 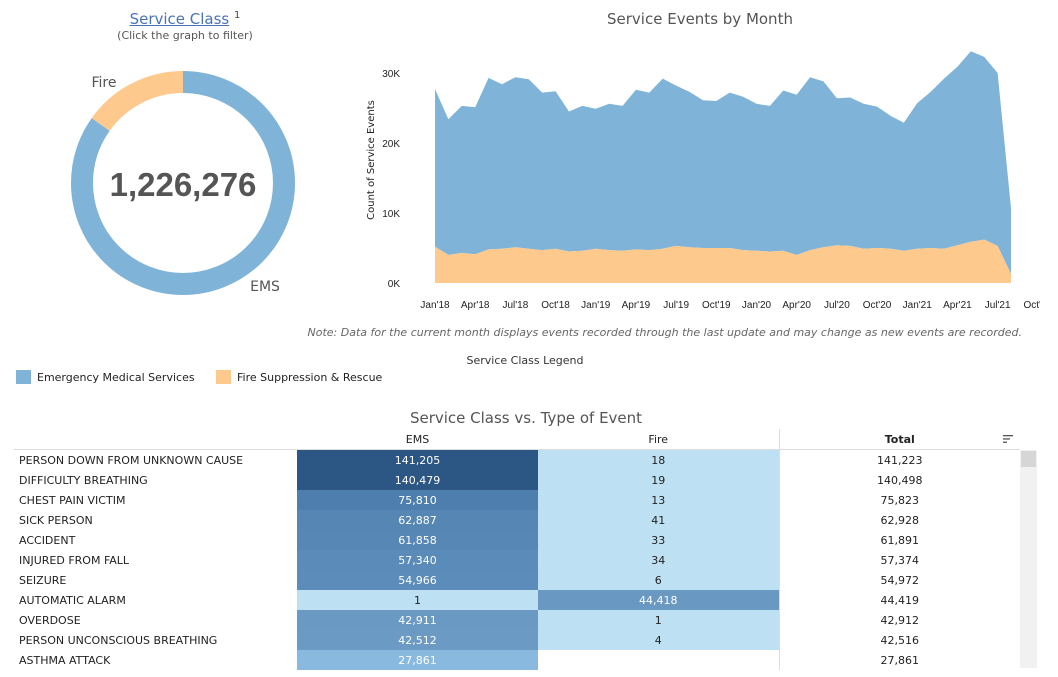 What do you see at coordinates (310, 377) in the screenshot?
I see `legend-label-fire: Fire Suppression & Rescue` at bounding box center [310, 377].